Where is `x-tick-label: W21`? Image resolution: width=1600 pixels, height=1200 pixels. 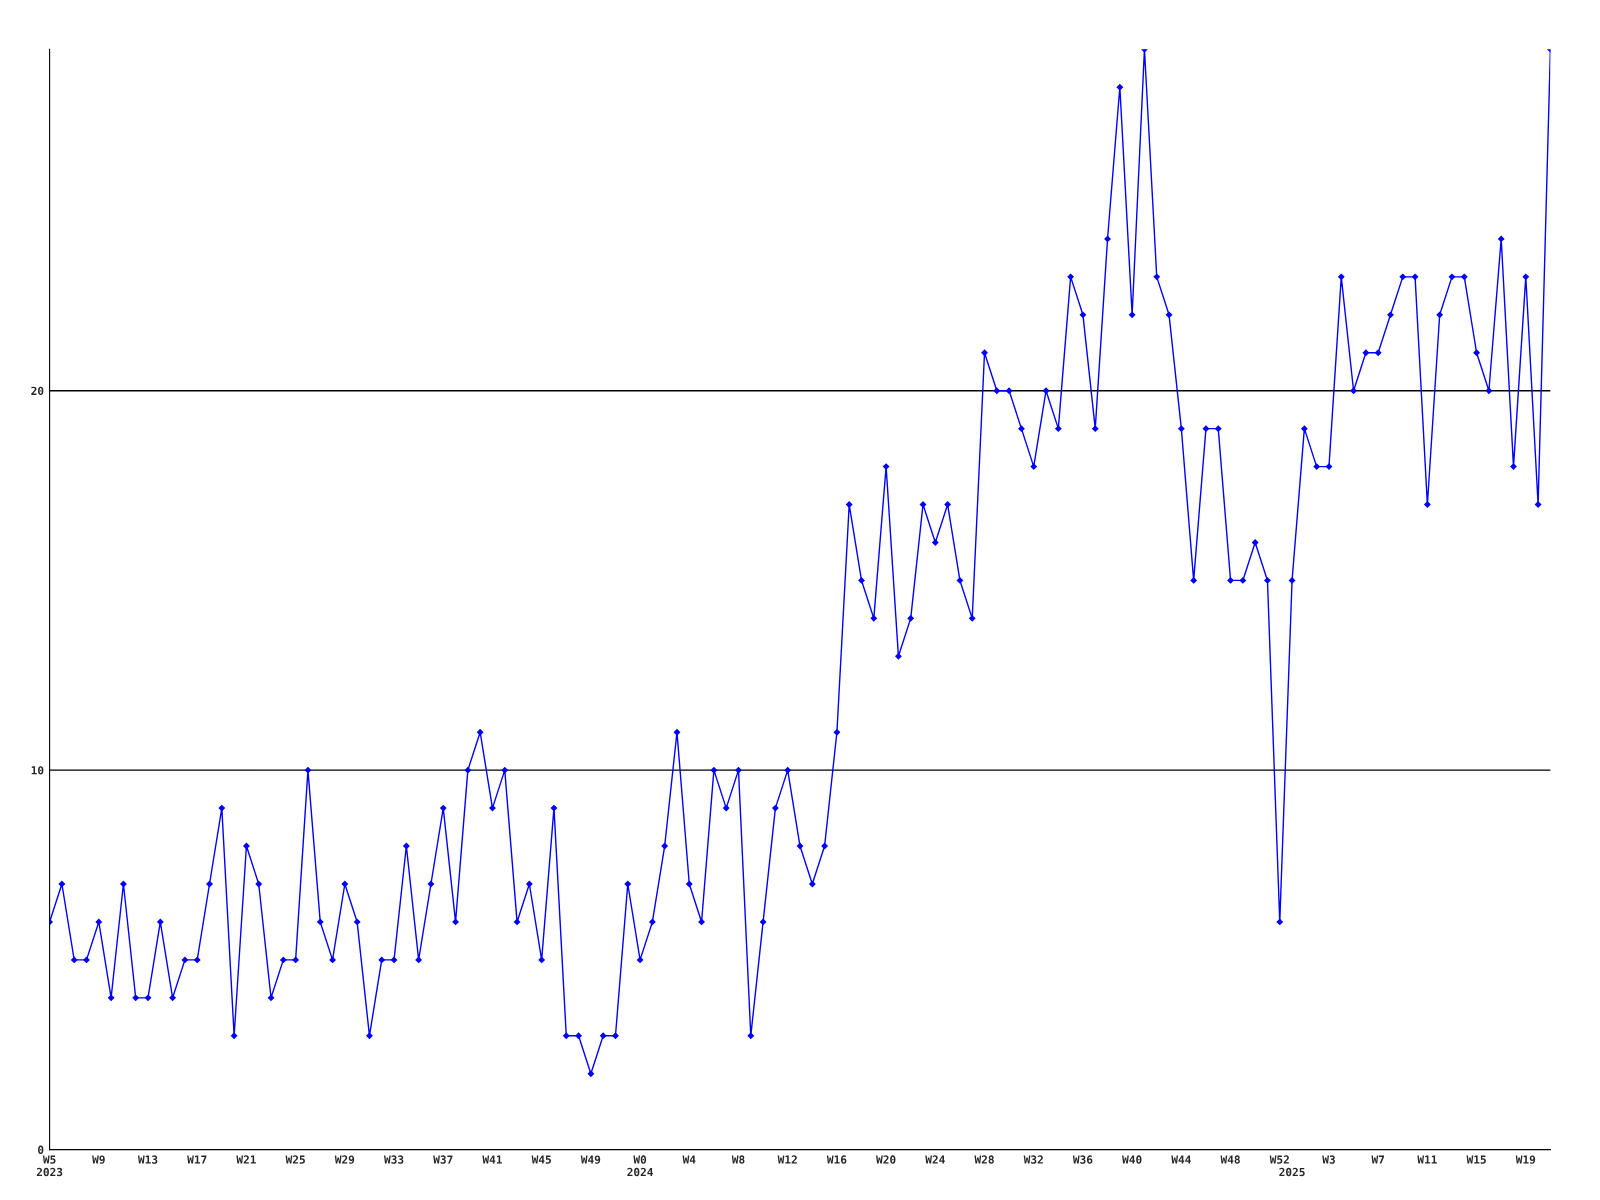 x-tick-label: W21 is located at coordinates (246, 1159).